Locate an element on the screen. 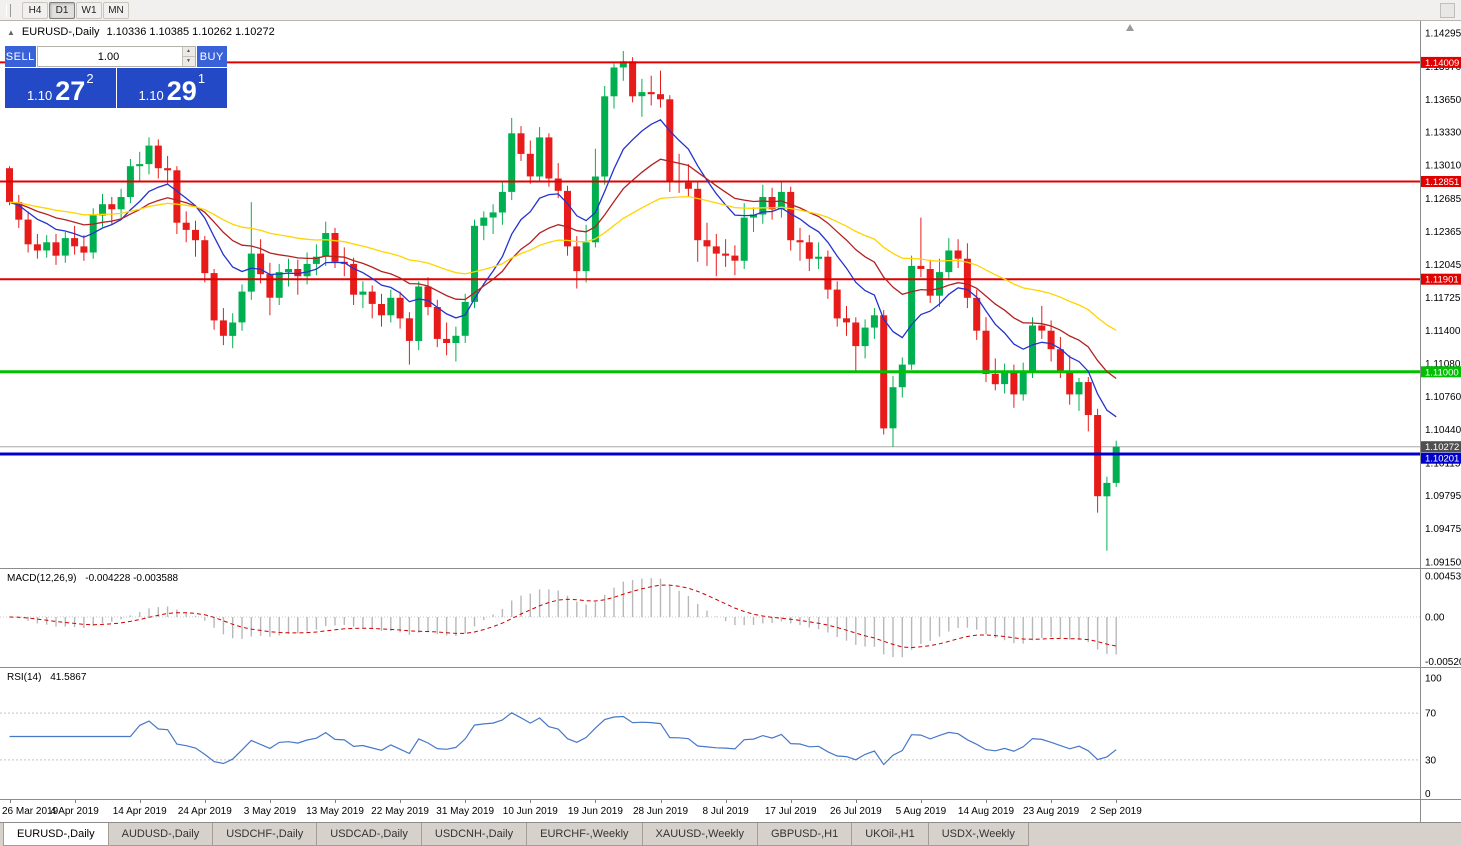 This screenshot has height=846, width=1461. trade-panel-prices: 1.10 27 2 1.10 29 1 is located at coordinates (116, 88).